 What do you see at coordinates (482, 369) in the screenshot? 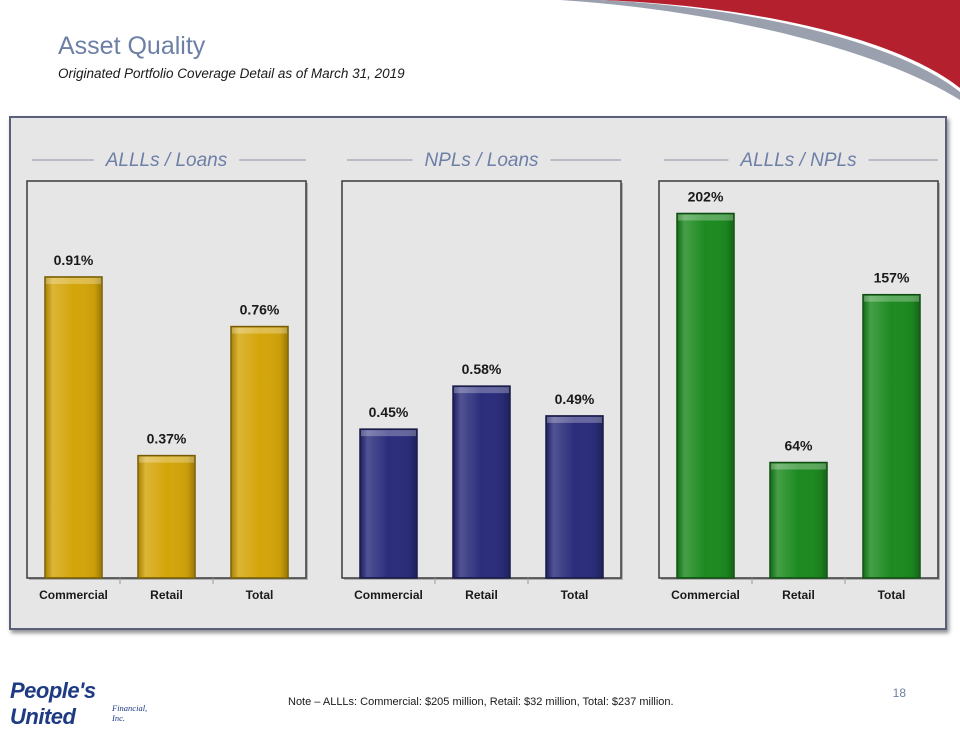
I see `value-label: 0.58%` at bounding box center [482, 369].